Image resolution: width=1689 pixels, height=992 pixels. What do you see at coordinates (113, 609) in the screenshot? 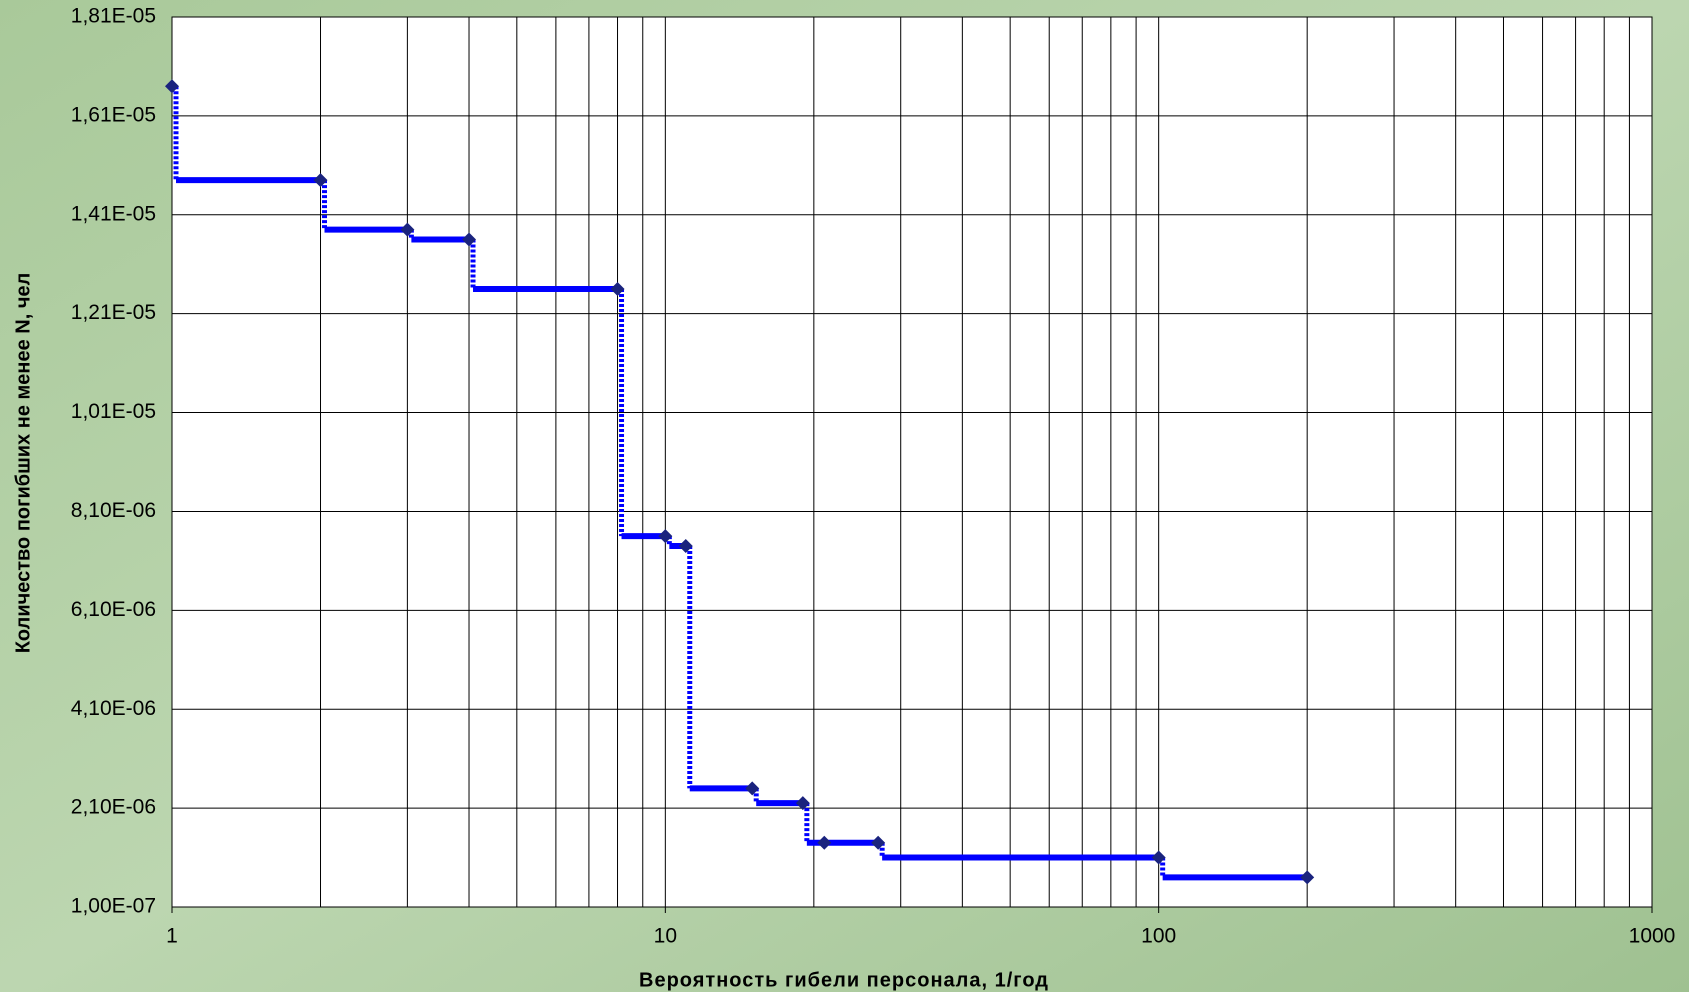
I see `y-tick-label: 6,10E-06` at bounding box center [113, 609].